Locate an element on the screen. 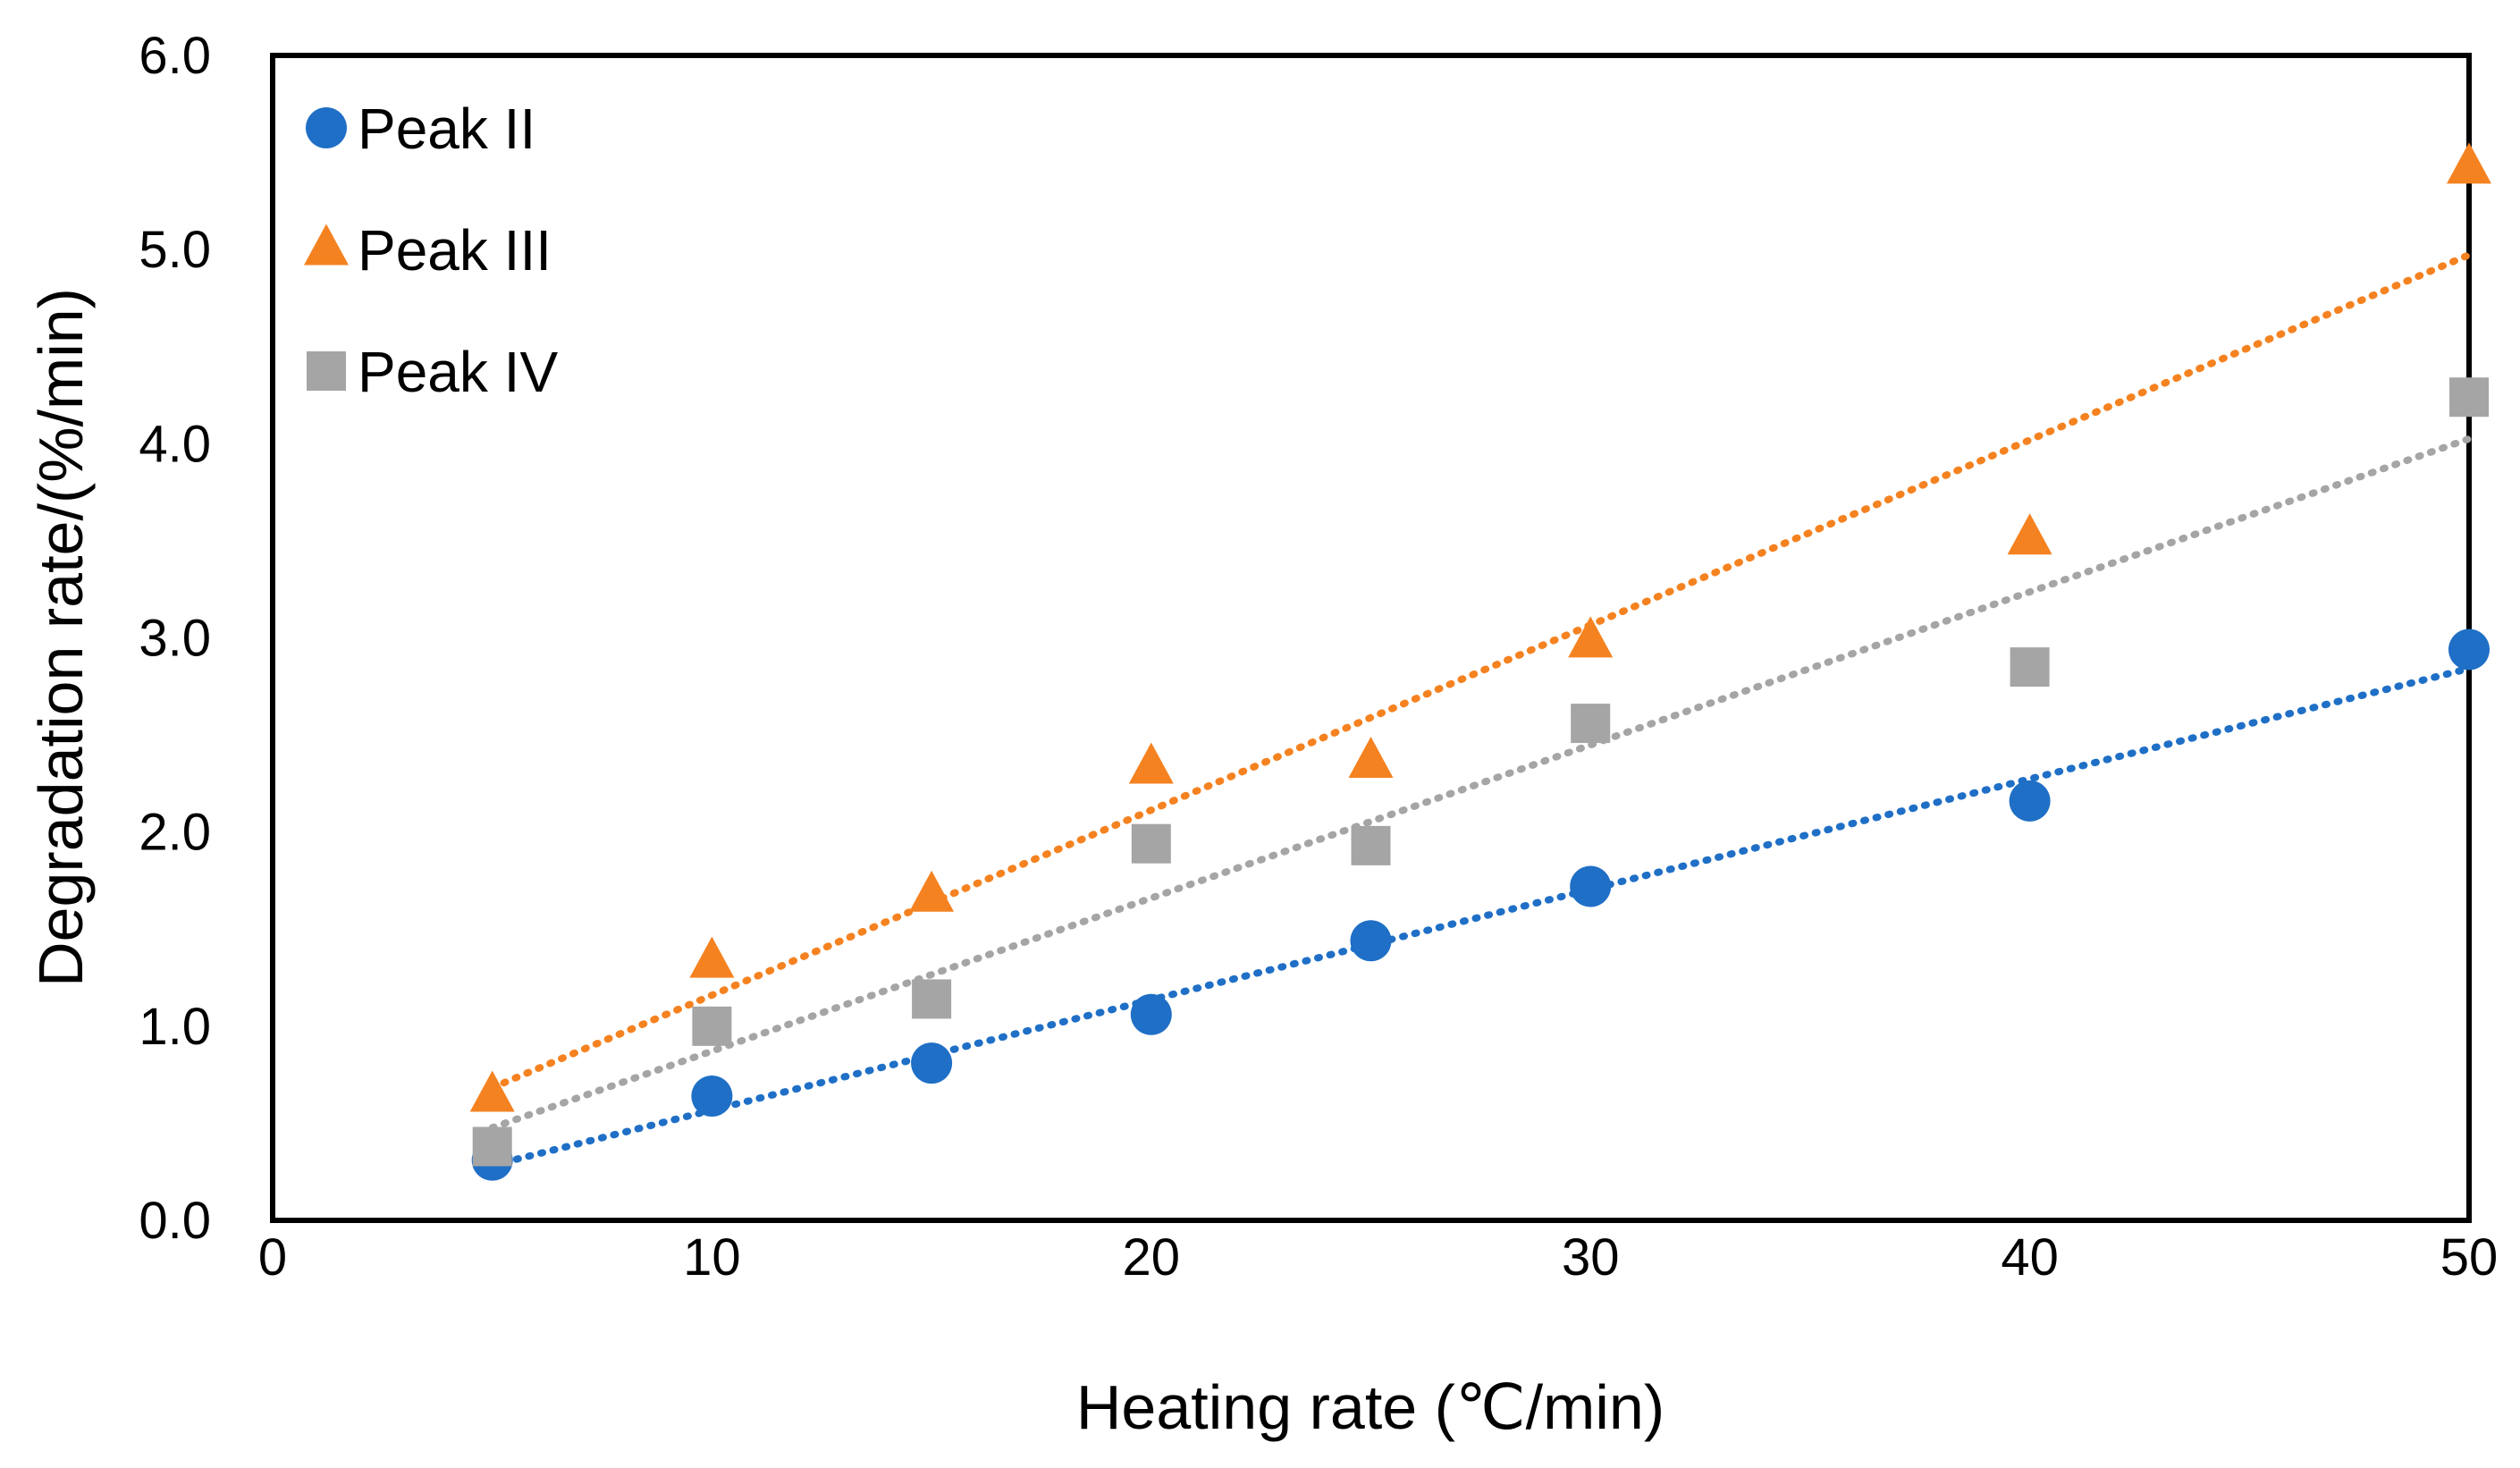  y-axis-ticks: 0.0 1.0 2.0 3.0 4.0 5.0 6.0 is located at coordinates (175, 638).